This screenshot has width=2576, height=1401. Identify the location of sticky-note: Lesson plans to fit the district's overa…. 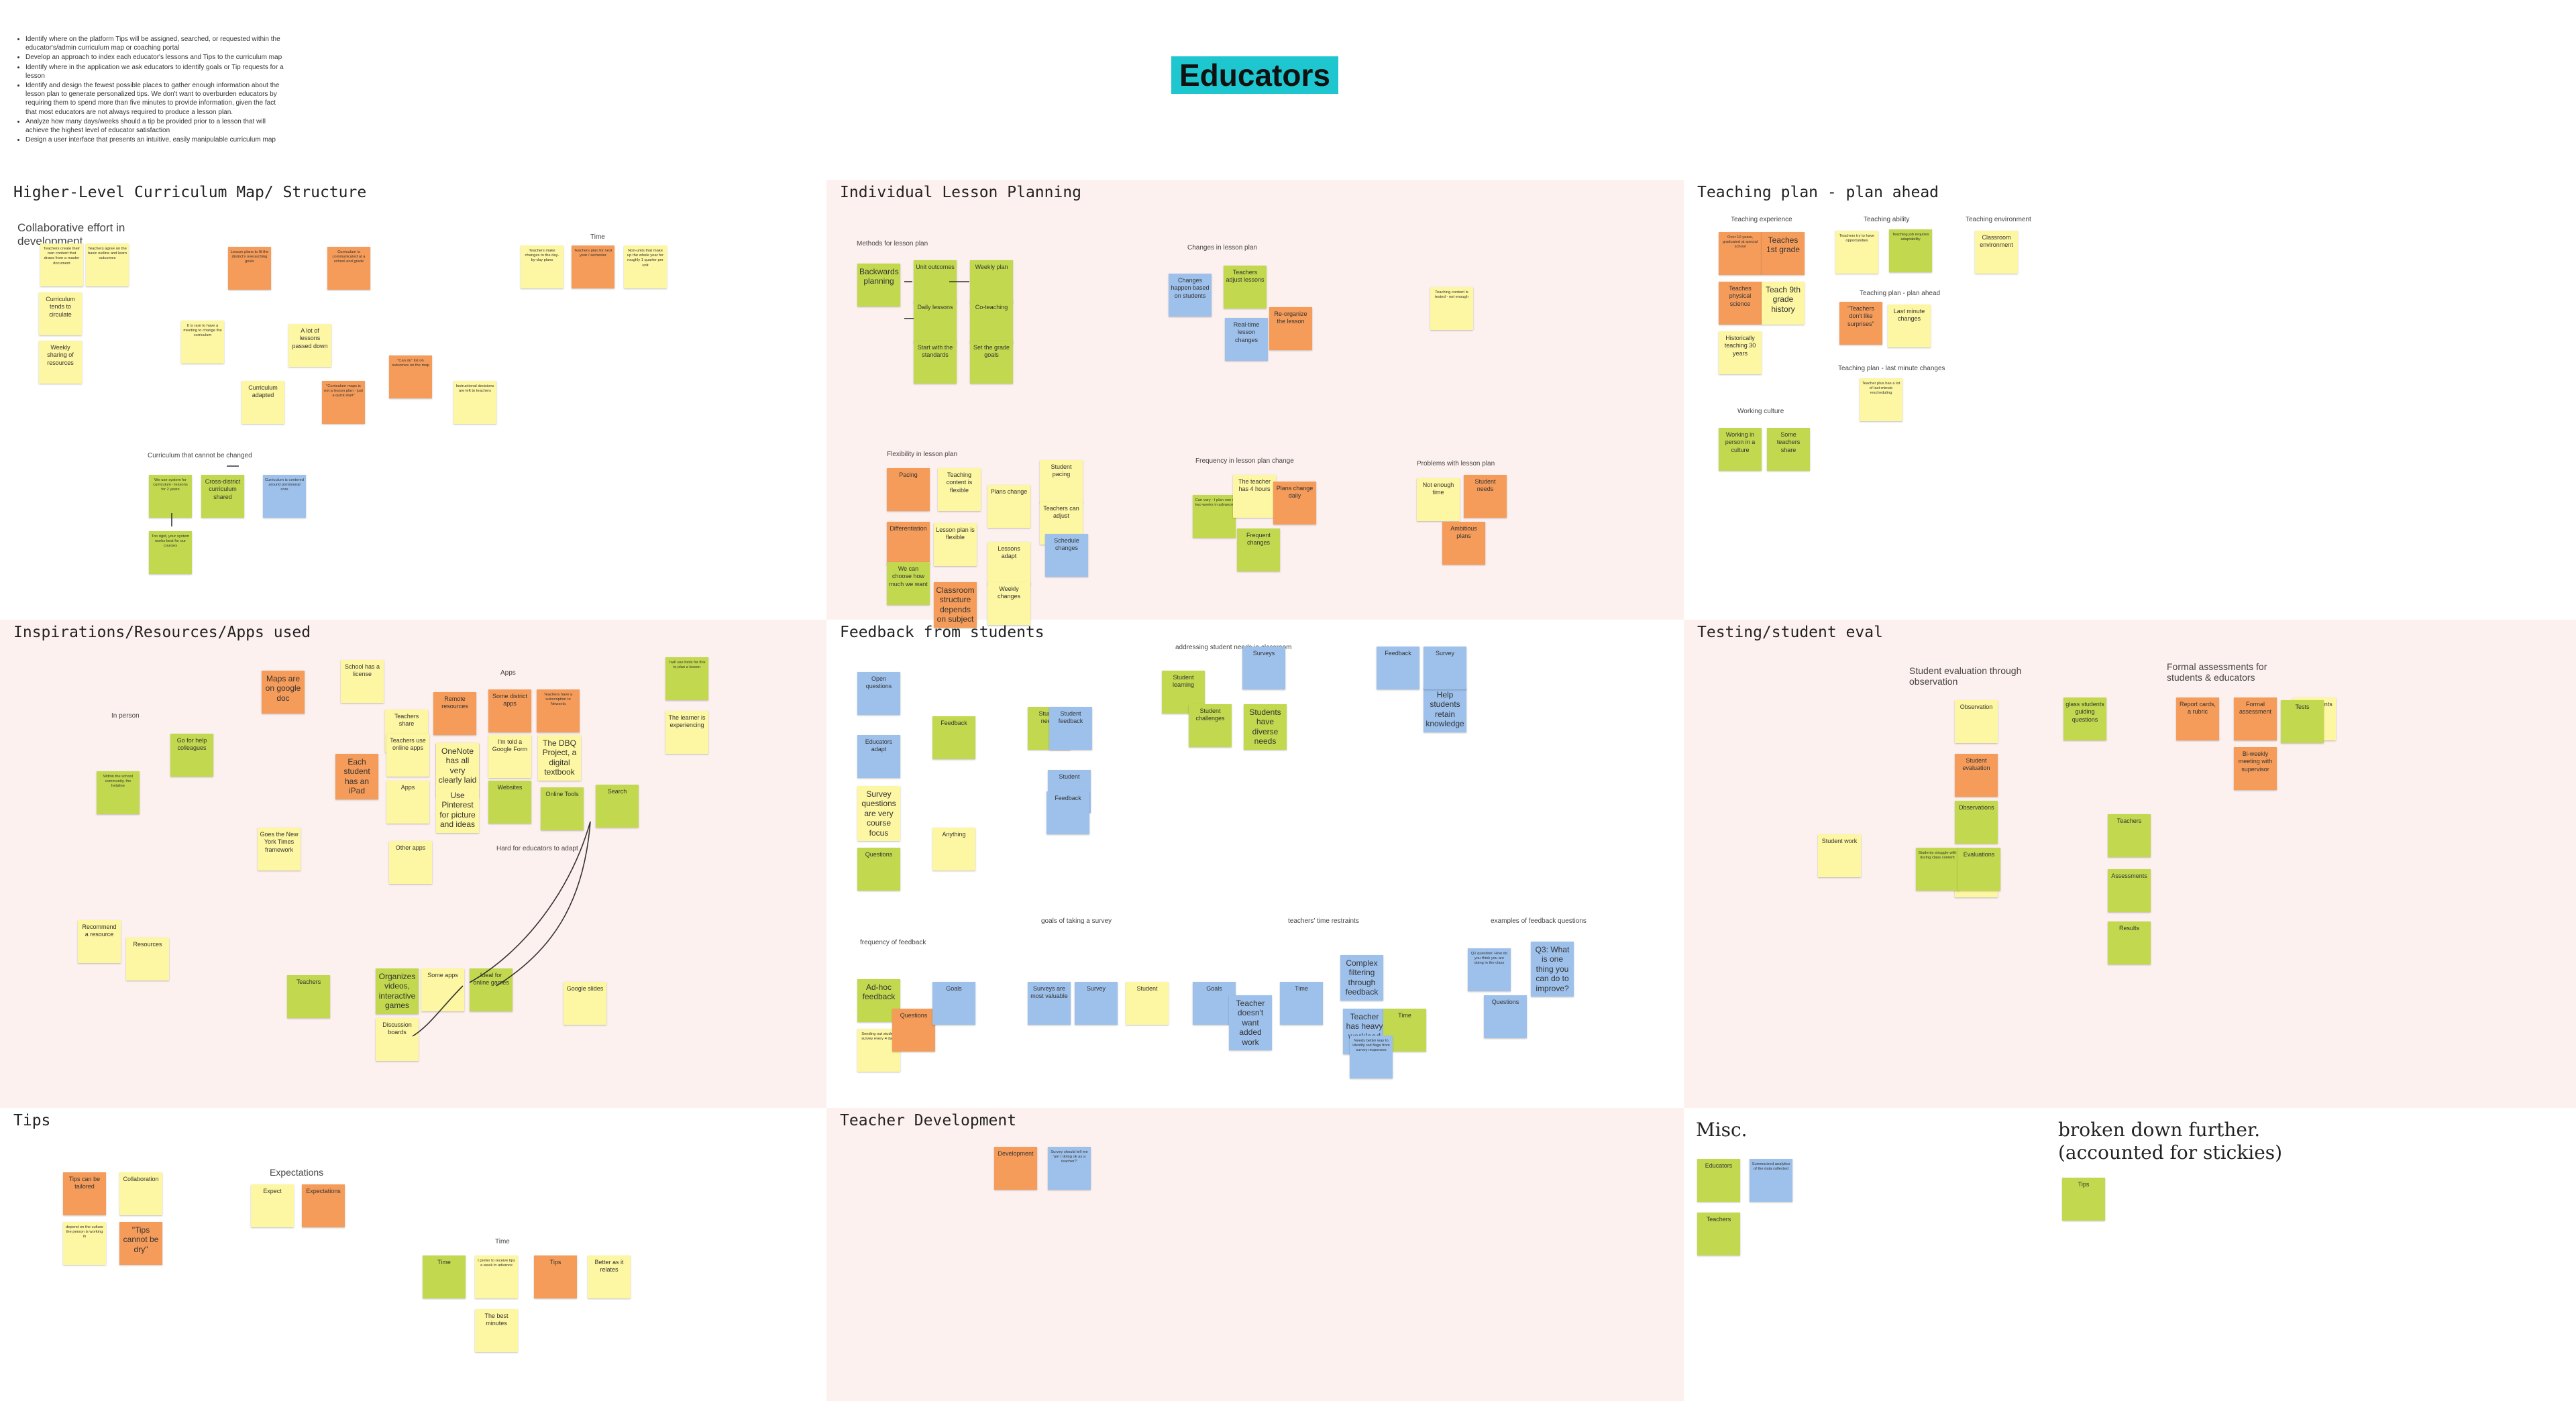
(249, 268).